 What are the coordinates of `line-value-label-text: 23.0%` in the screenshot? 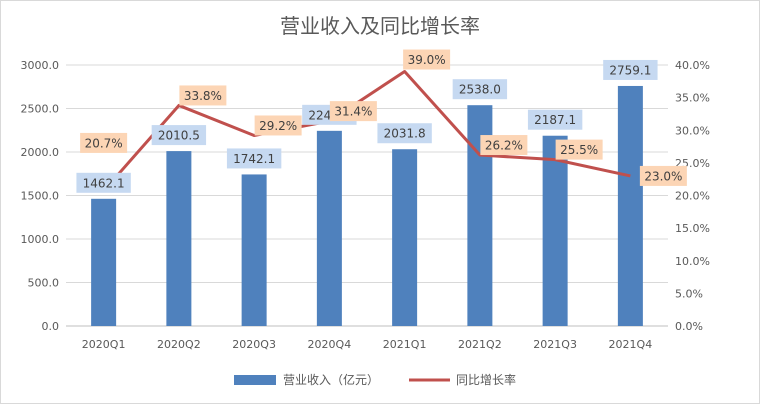 It's located at (663, 176).